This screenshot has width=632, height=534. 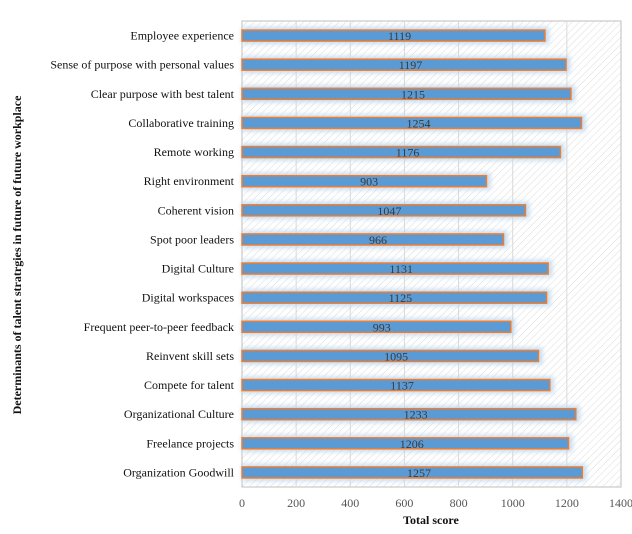 What do you see at coordinates (369, 182) in the screenshot?
I see `bar-data-label: 903` at bounding box center [369, 182].